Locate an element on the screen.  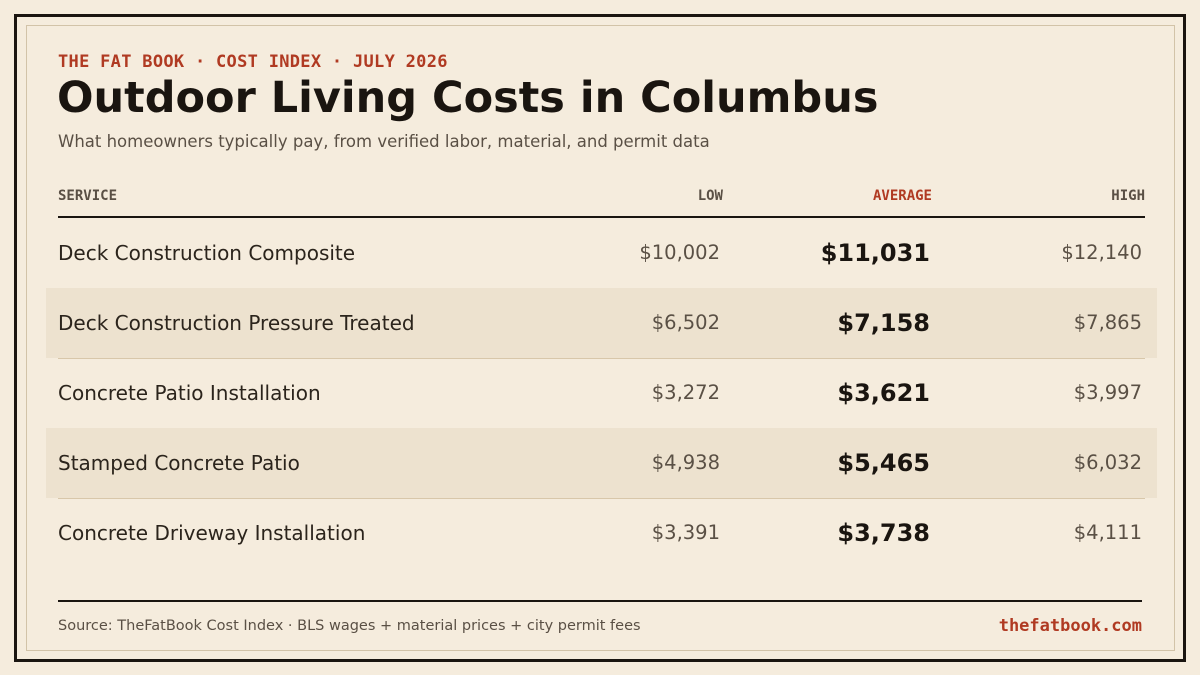
low-cost: $3,391 is located at coordinates (685, 532).